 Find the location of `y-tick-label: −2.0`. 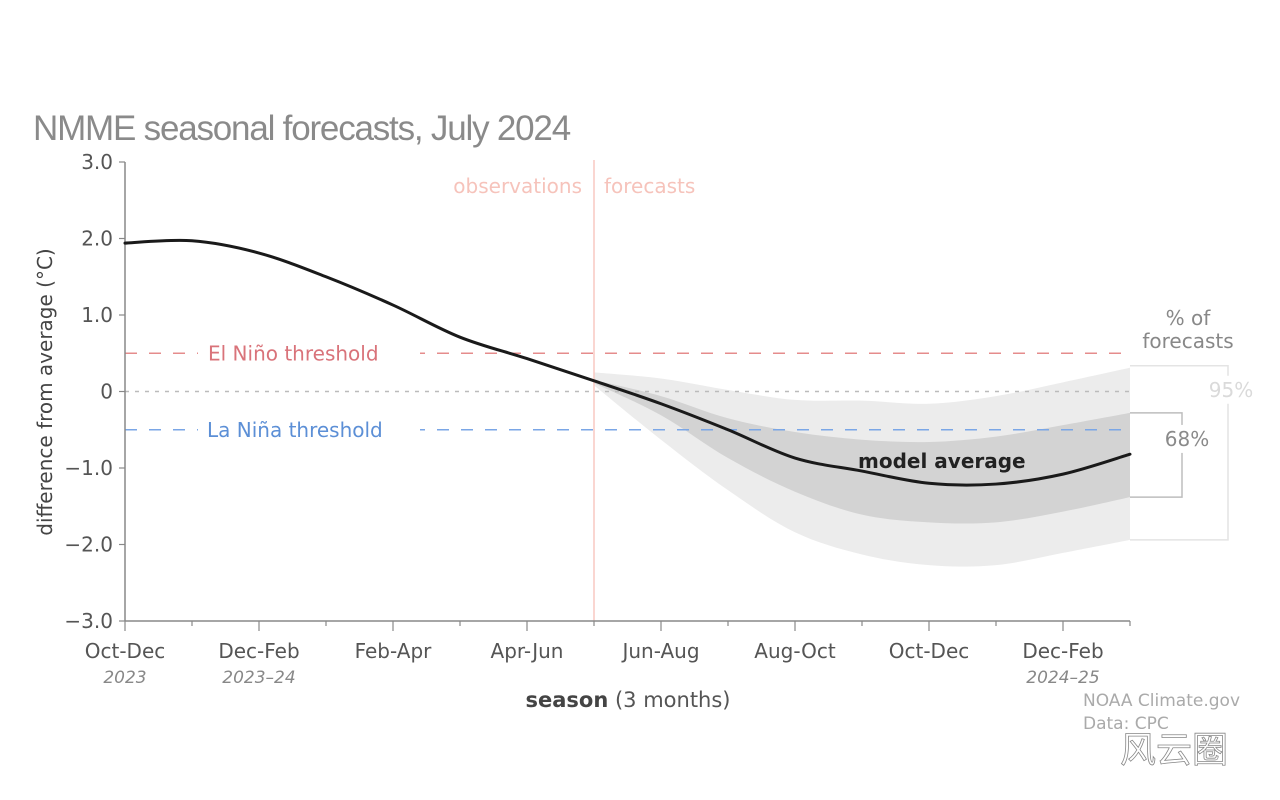

y-tick-label: −2.0 is located at coordinates (88, 545).